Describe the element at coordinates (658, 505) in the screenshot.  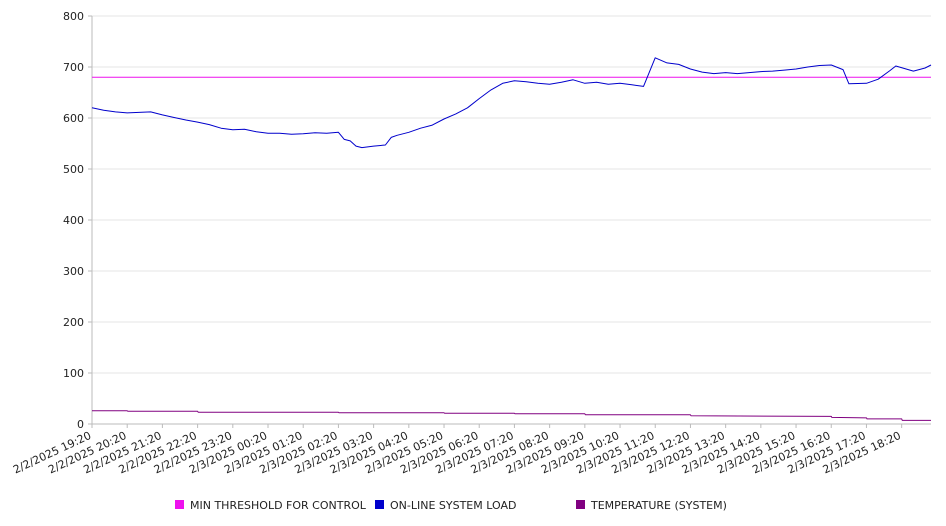
I see `legend-label: TEMPERATURE (SYSTEM)` at that location.